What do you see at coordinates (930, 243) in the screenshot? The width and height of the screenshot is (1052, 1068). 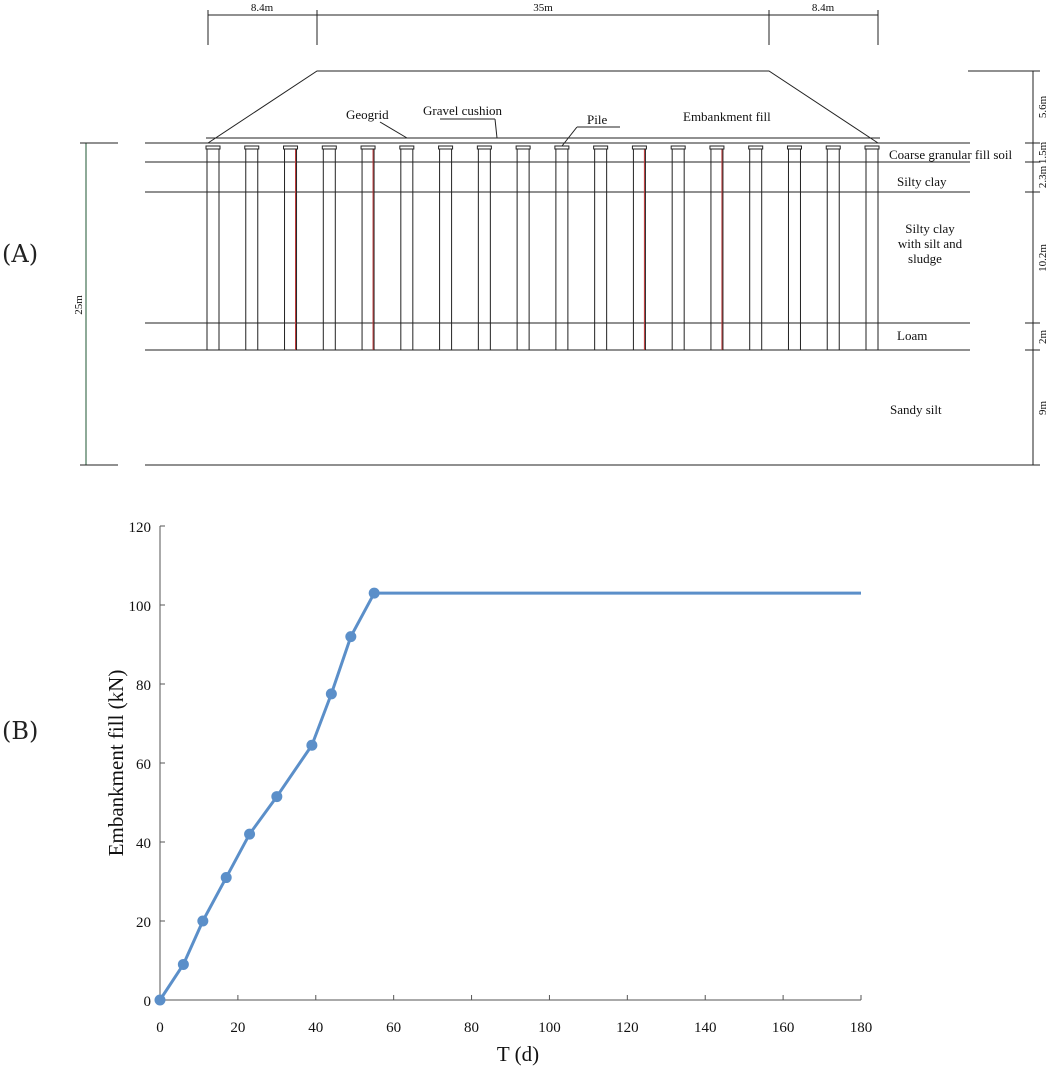 I see `layer-label-silty-clay-silt-sludge-line2: with silt and` at bounding box center [930, 243].